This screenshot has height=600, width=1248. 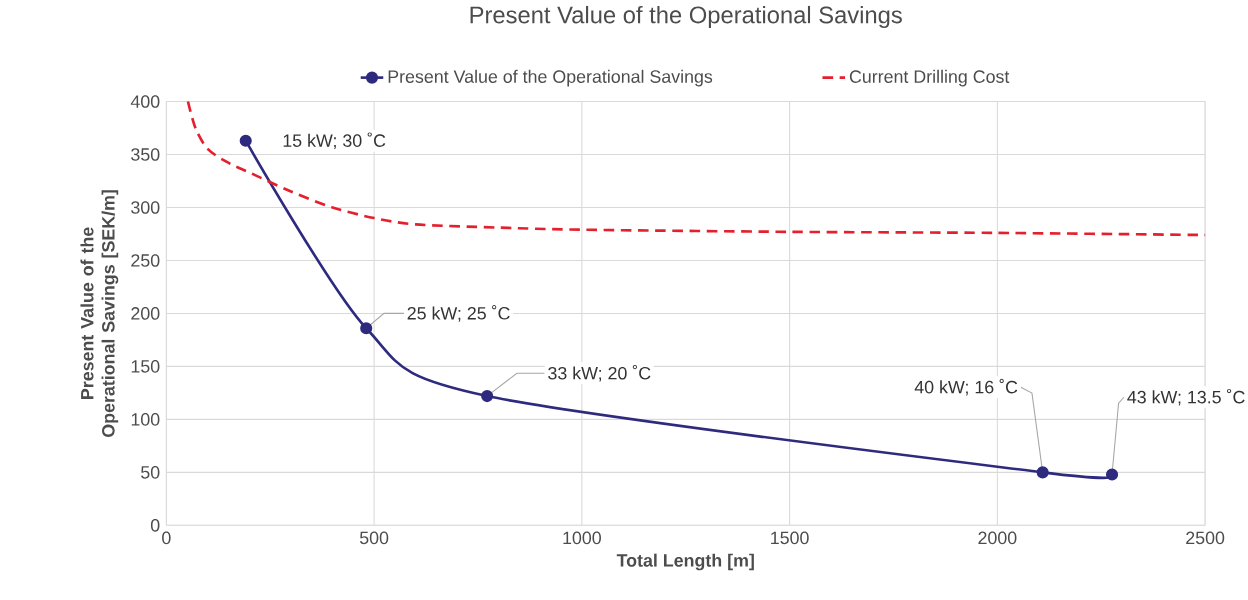 What do you see at coordinates (686, 17) in the screenshot?
I see `chart-title: Present Value of the Operational Savings` at bounding box center [686, 17].